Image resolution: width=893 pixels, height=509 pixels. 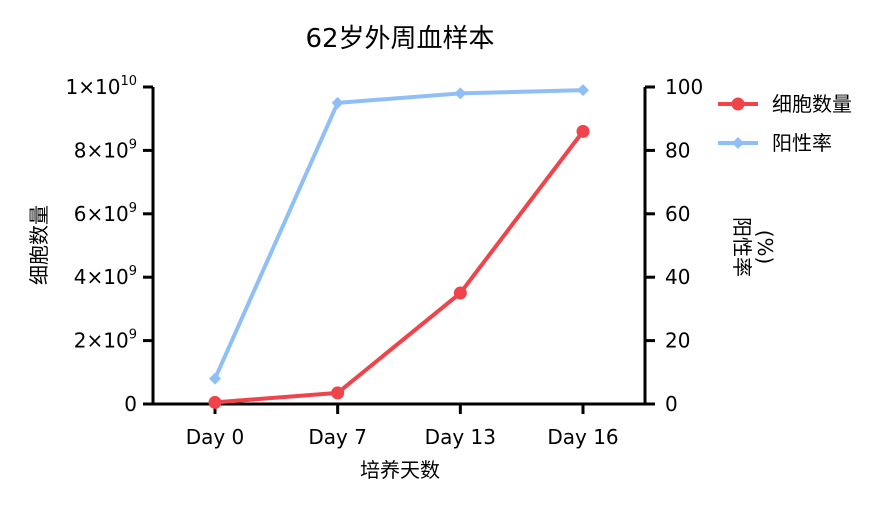 I want to click on x-axis-title: 培养天数, so click(x=400, y=470).